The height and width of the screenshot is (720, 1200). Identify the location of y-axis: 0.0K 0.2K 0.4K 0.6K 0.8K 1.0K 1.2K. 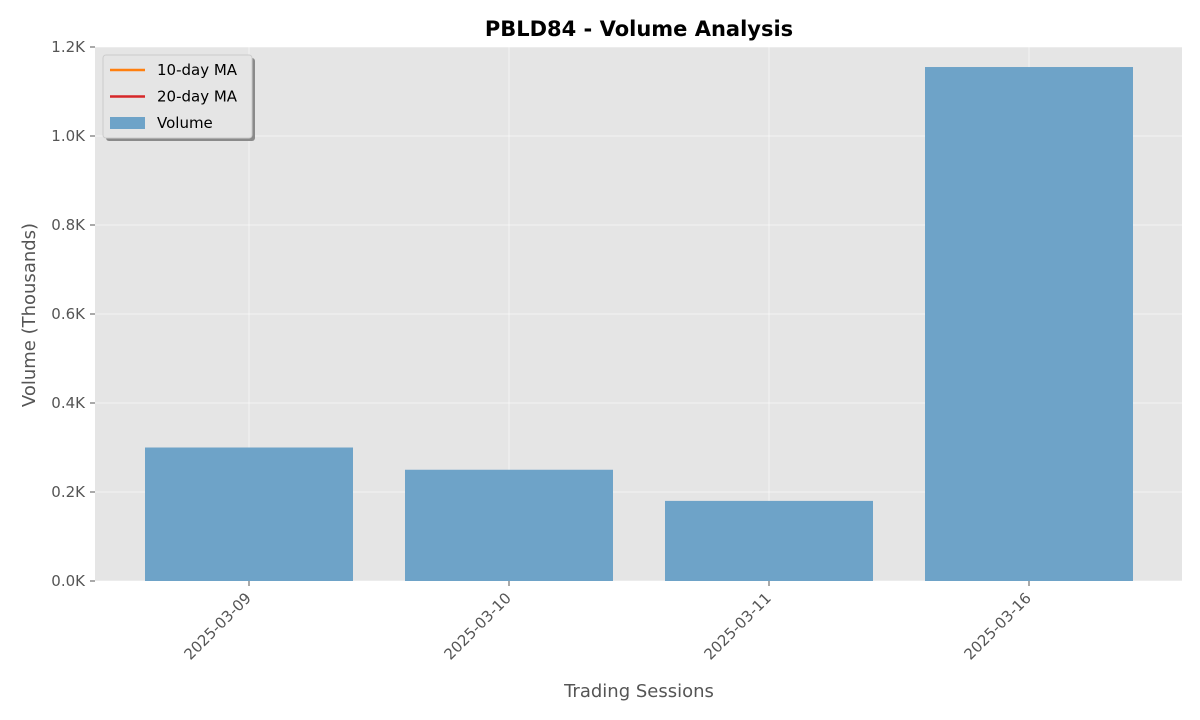
(73, 314).